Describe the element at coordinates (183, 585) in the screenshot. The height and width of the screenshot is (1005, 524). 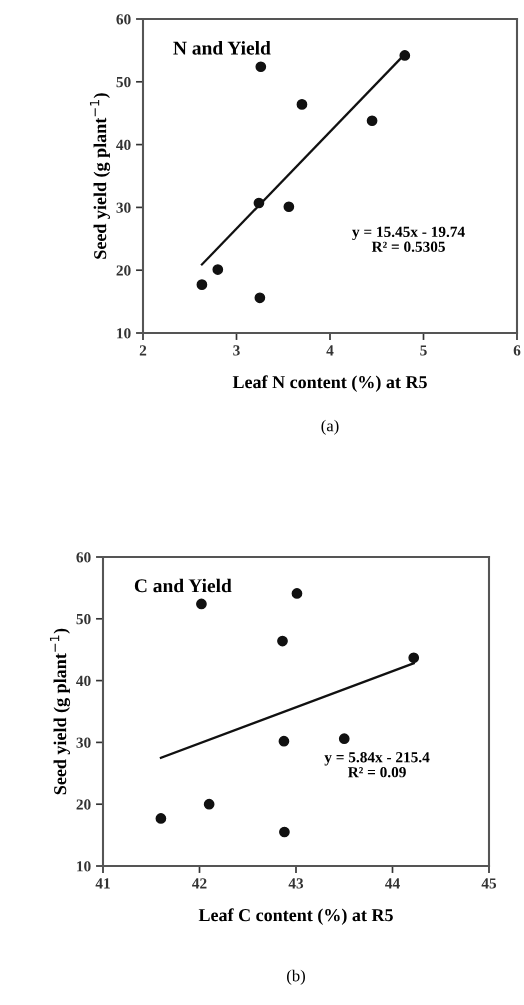
I see `text: C and Yield` at that location.